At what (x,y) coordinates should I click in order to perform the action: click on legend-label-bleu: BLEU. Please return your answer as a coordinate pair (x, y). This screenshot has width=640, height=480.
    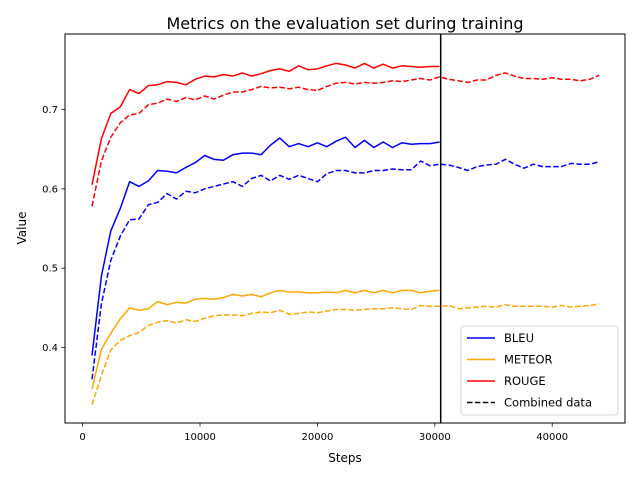
    Looking at the image, I should click on (519, 338).